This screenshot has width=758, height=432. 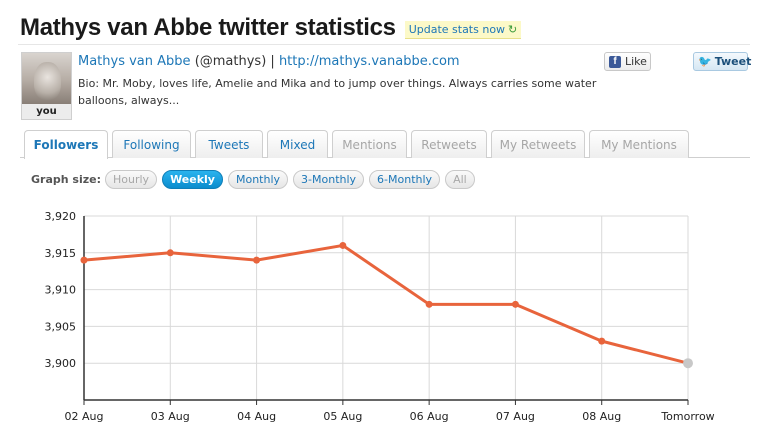 I want to click on x-tick-label: 08 Aug, so click(x=601, y=416).